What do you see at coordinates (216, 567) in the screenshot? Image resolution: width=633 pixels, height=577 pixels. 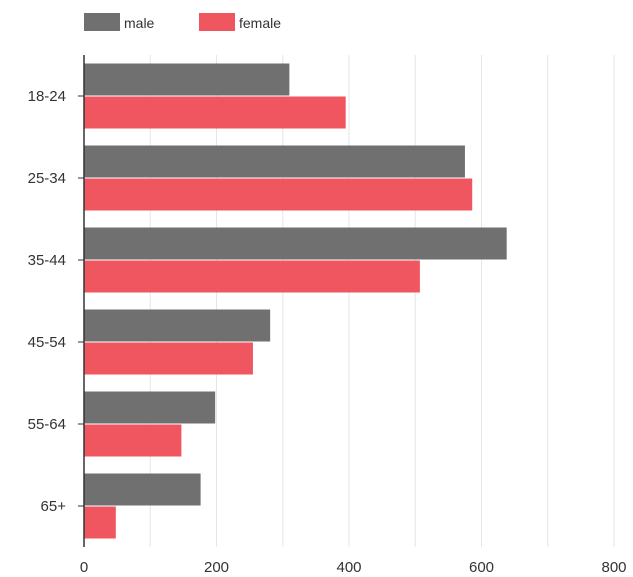 I see `x-tick-label: 200` at bounding box center [216, 567].